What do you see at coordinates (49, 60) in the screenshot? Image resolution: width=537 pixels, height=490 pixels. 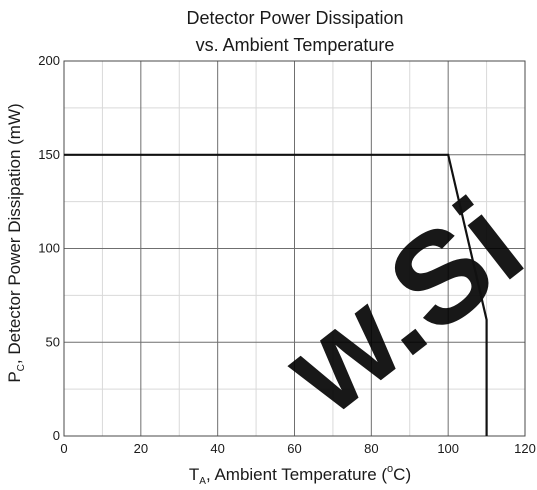 I see `y-tick-label: 200` at bounding box center [49, 60].